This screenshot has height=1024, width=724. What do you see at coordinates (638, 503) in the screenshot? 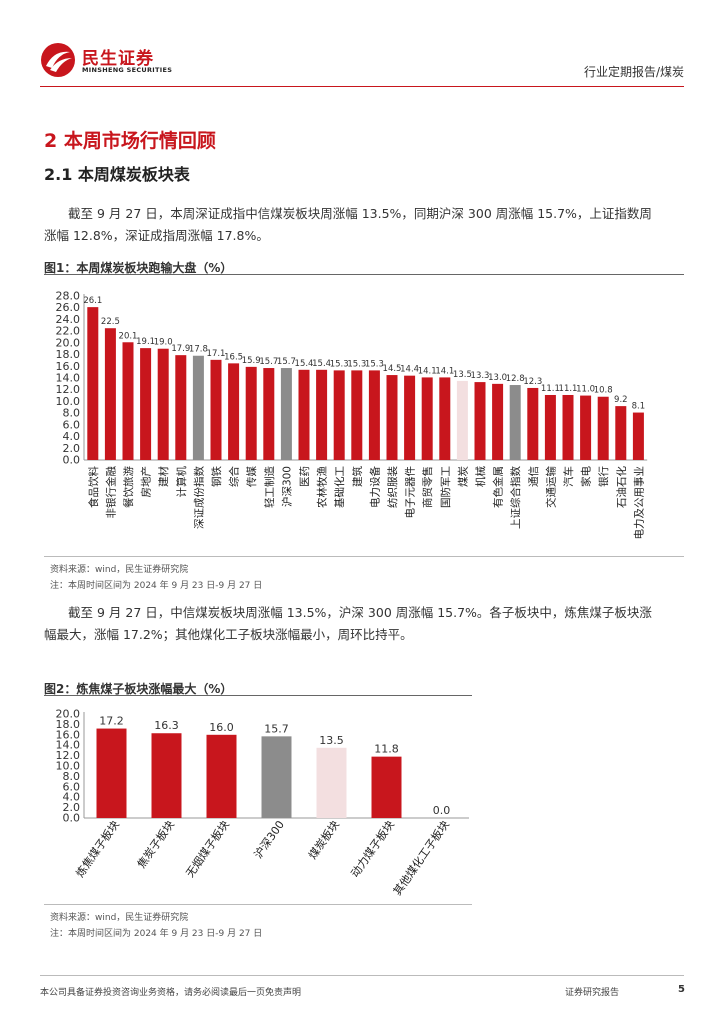
I see `category-label: 电力及公用事业` at bounding box center [638, 503].